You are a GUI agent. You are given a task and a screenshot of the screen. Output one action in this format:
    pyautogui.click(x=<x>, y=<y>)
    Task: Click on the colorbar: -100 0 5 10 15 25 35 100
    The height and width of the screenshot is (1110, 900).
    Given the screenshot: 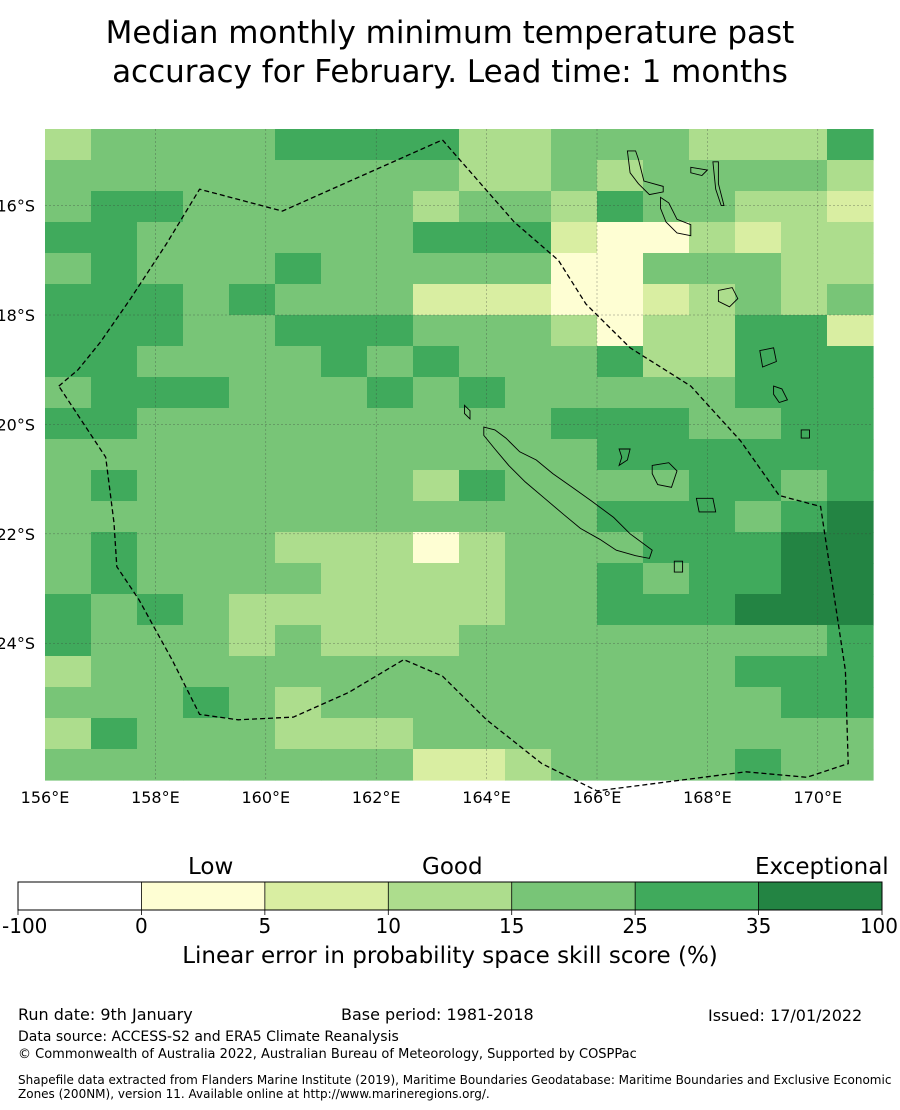 What is the action you would take?
    pyautogui.click(x=450, y=909)
    